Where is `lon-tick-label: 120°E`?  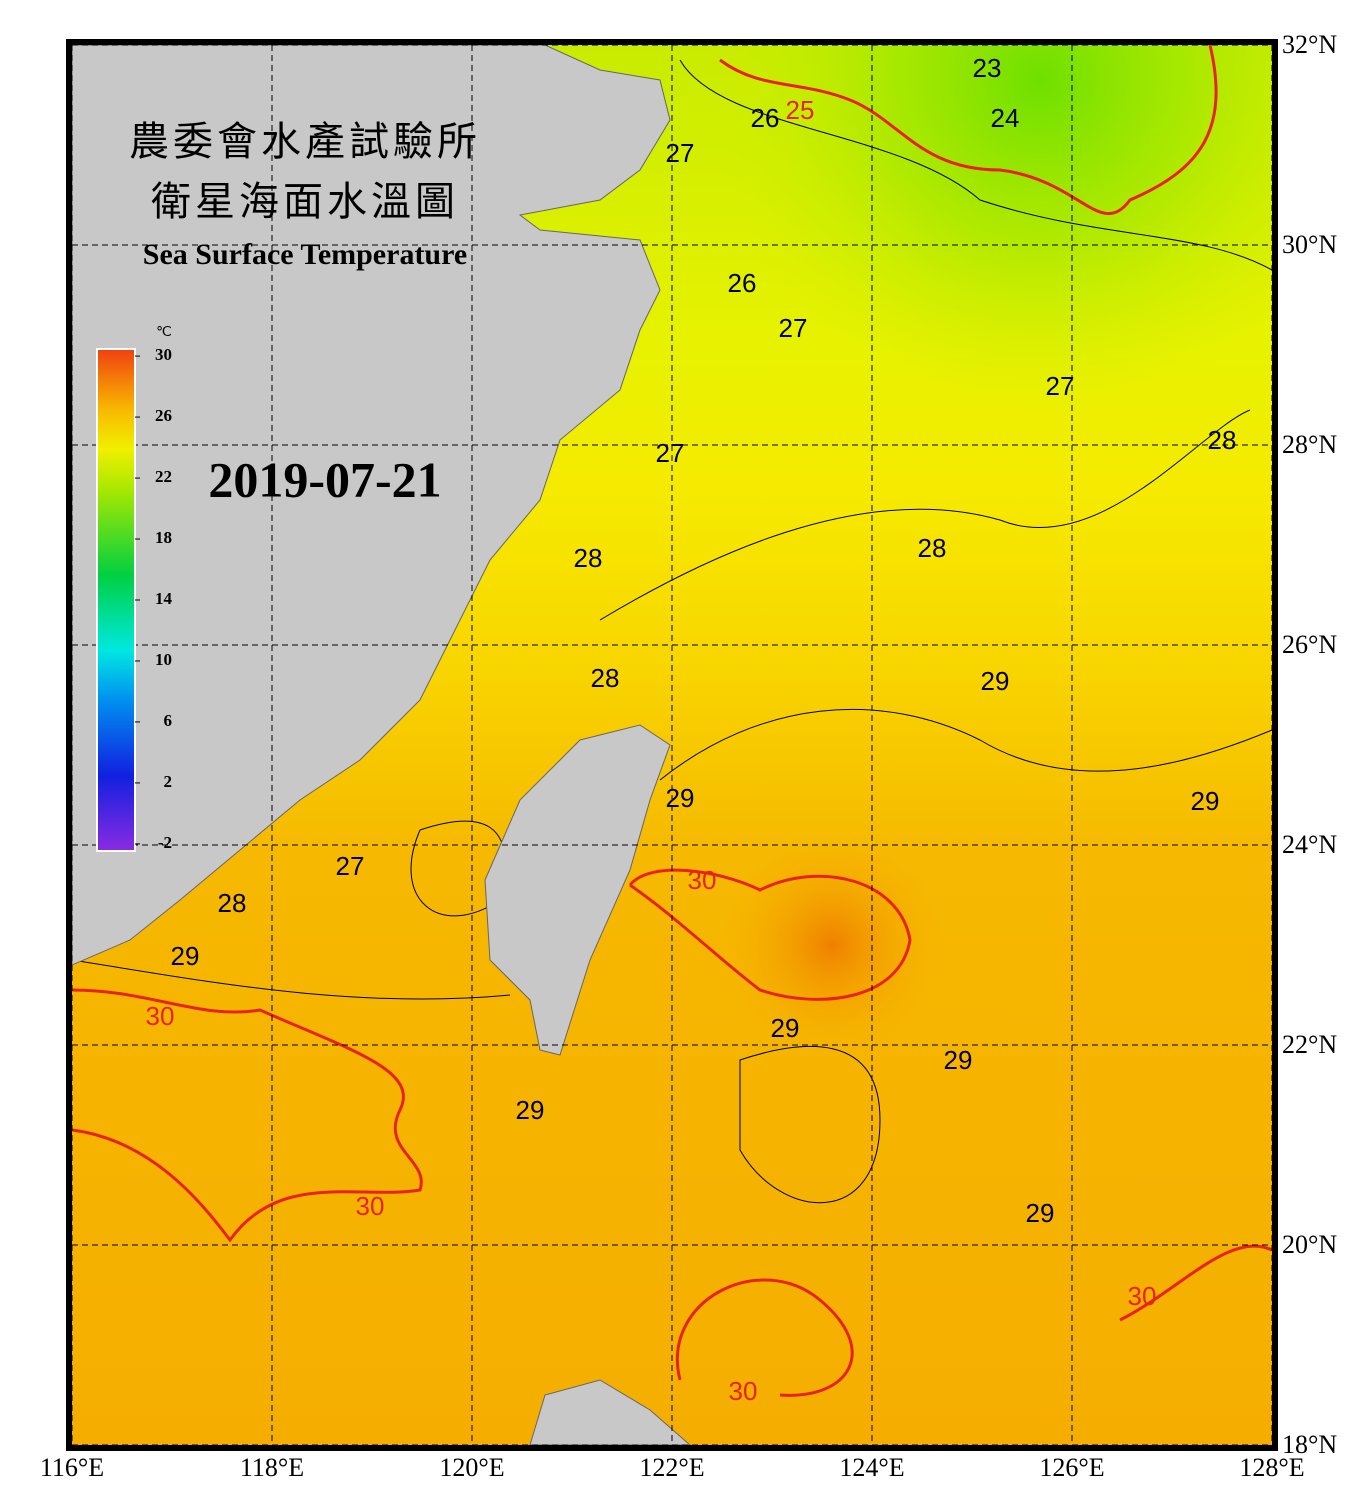
lon-tick-label: 120°E is located at coordinates (471, 1467).